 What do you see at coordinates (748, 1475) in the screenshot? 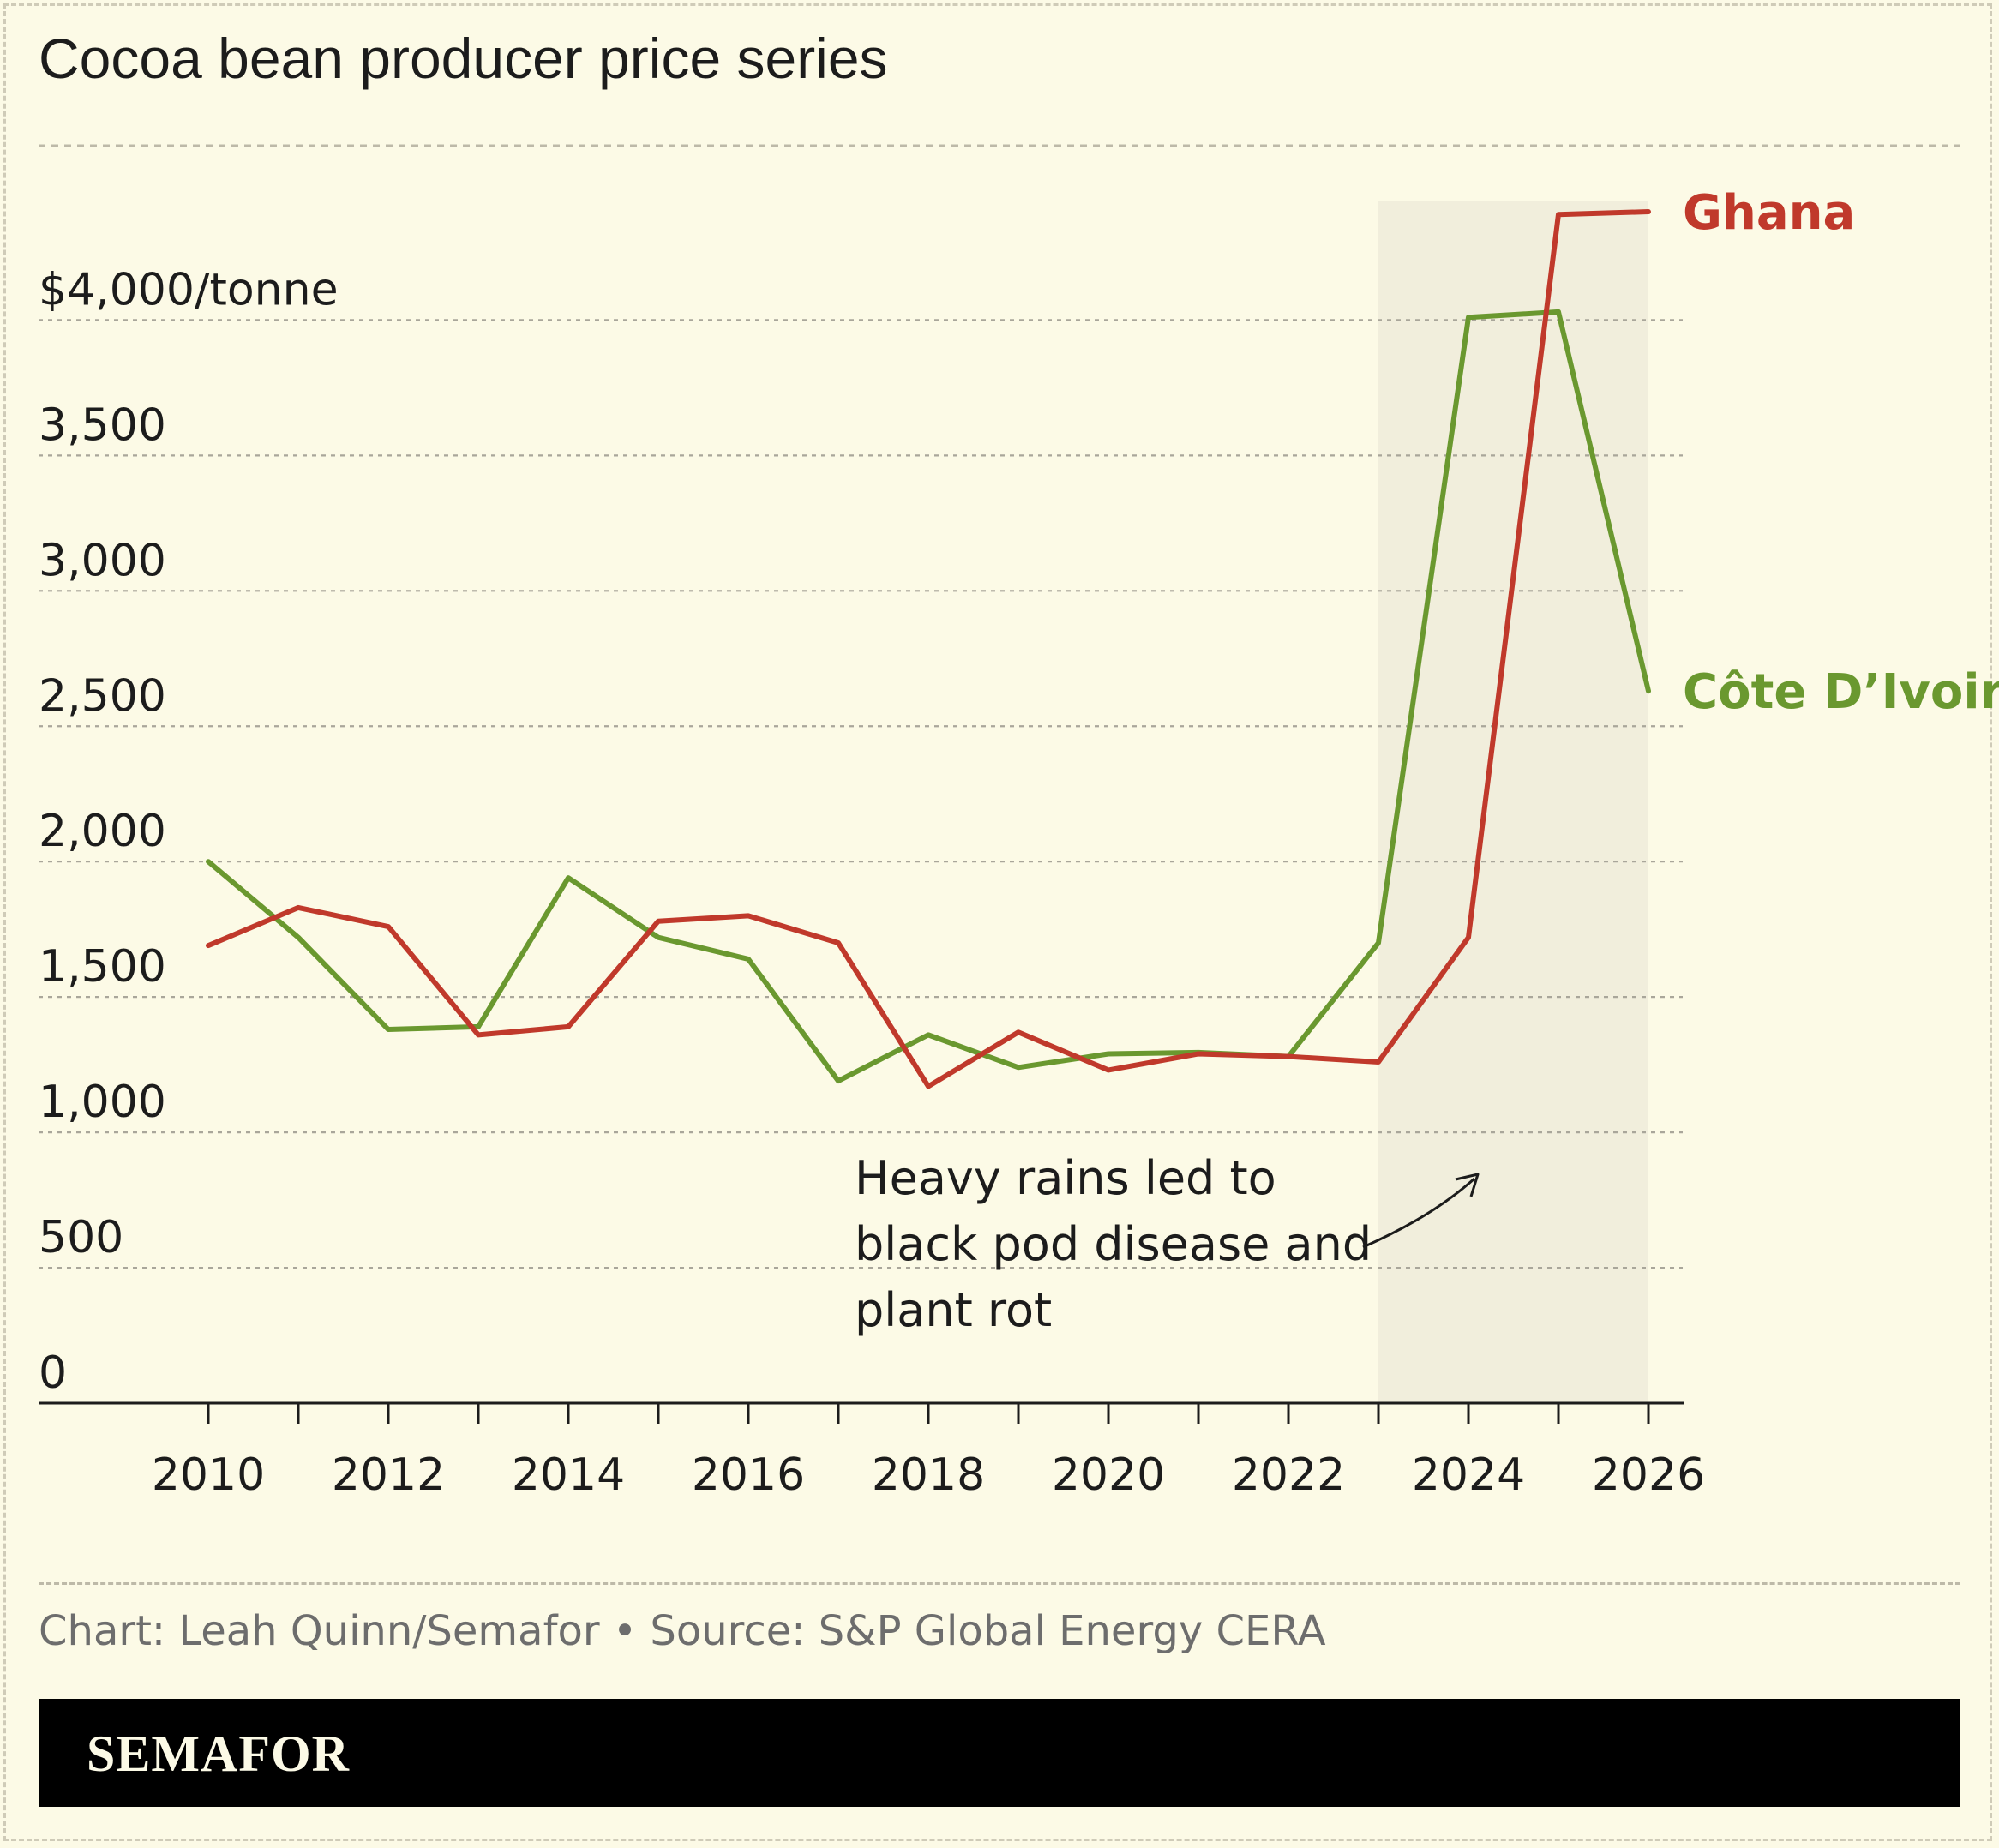
I see `x-tick-label-2016: 2016` at bounding box center [748, 1475].